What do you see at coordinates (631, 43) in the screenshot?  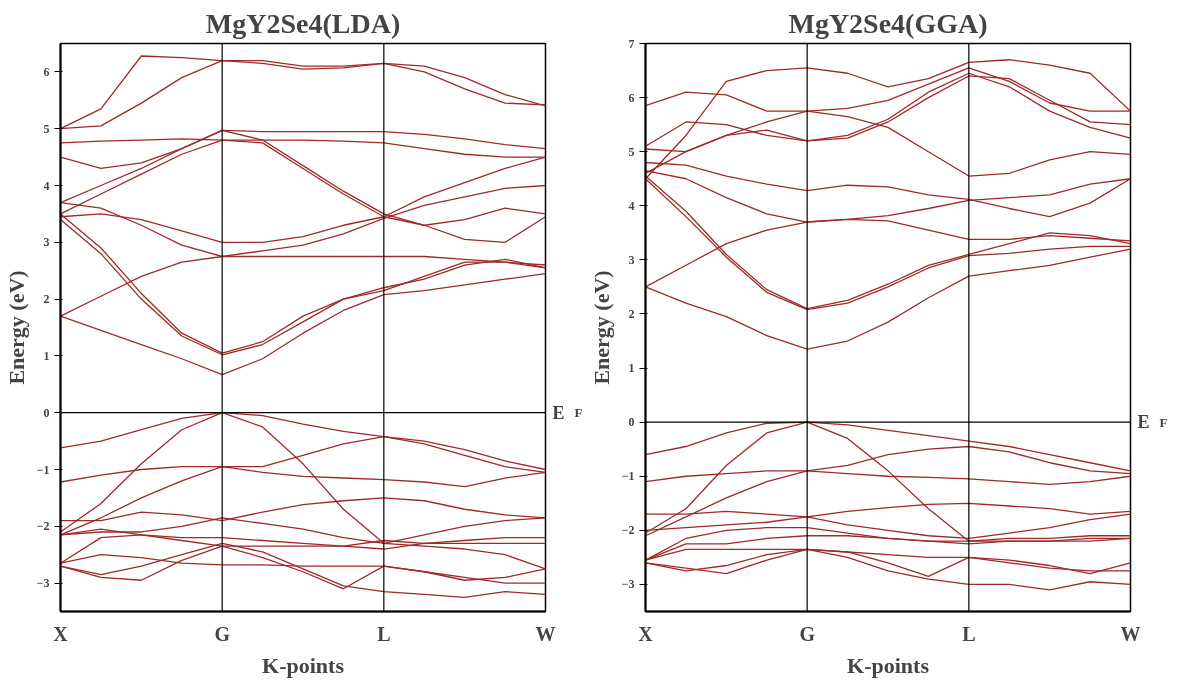 I see `y-tick-label: 7` at bounding box center [631, 43].